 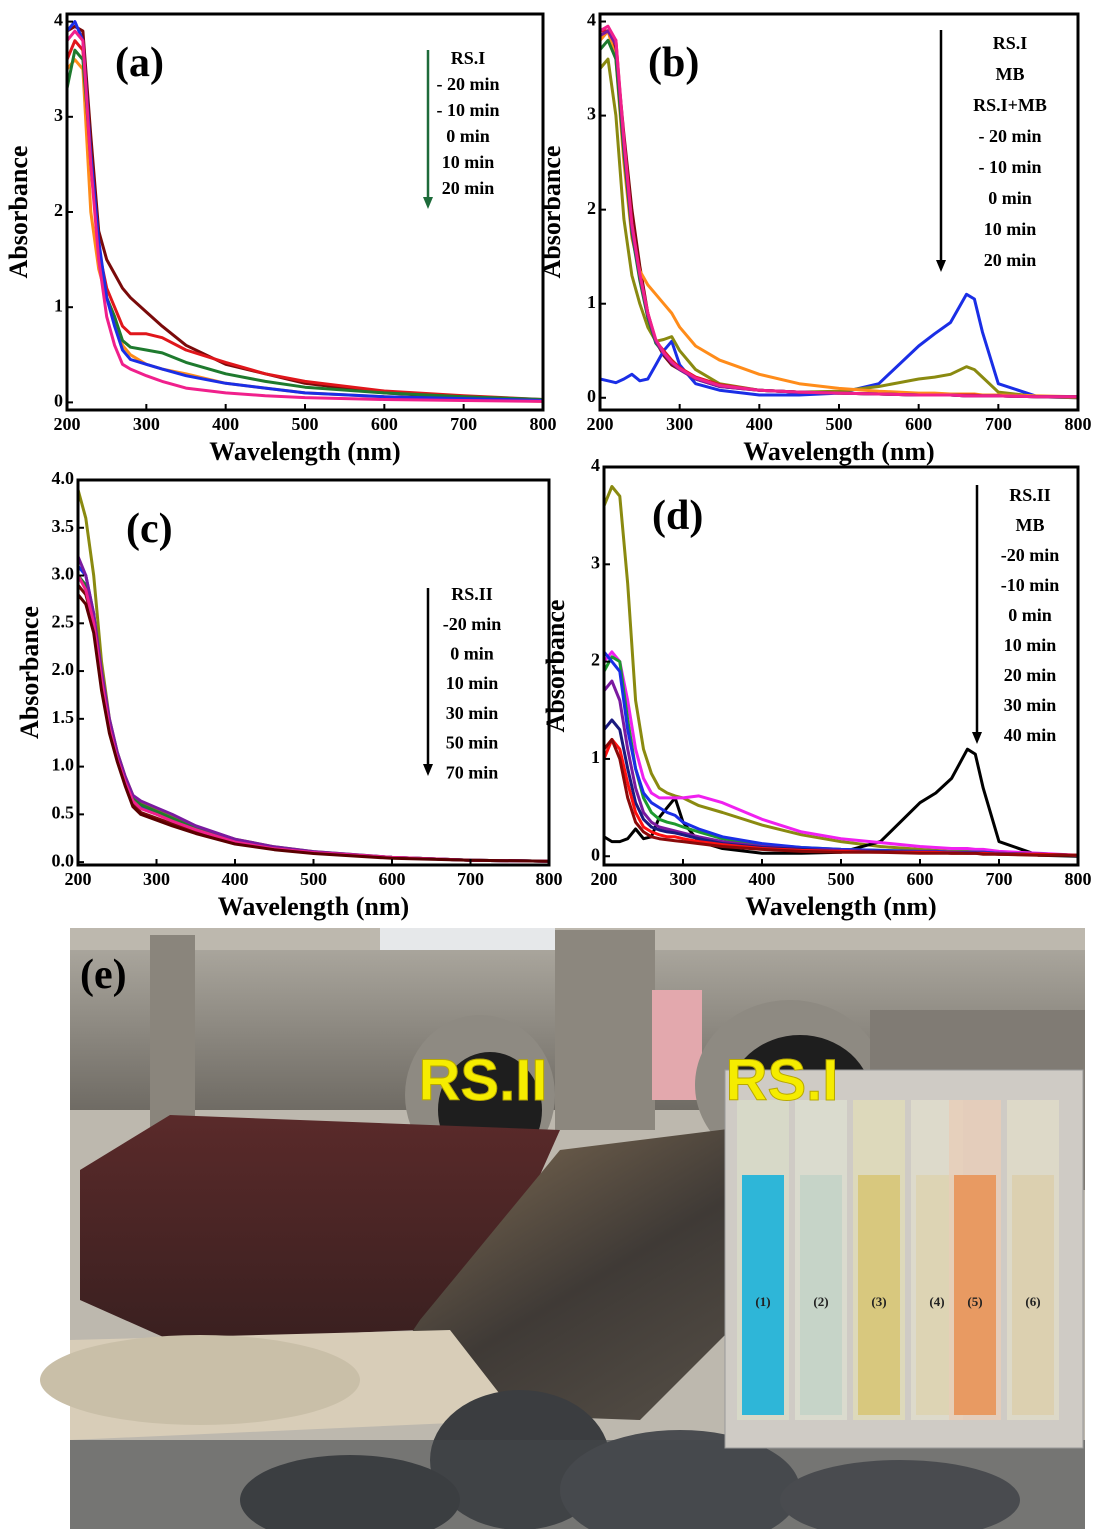 I want to click on cuvettes, so click(x=898, y=1260).